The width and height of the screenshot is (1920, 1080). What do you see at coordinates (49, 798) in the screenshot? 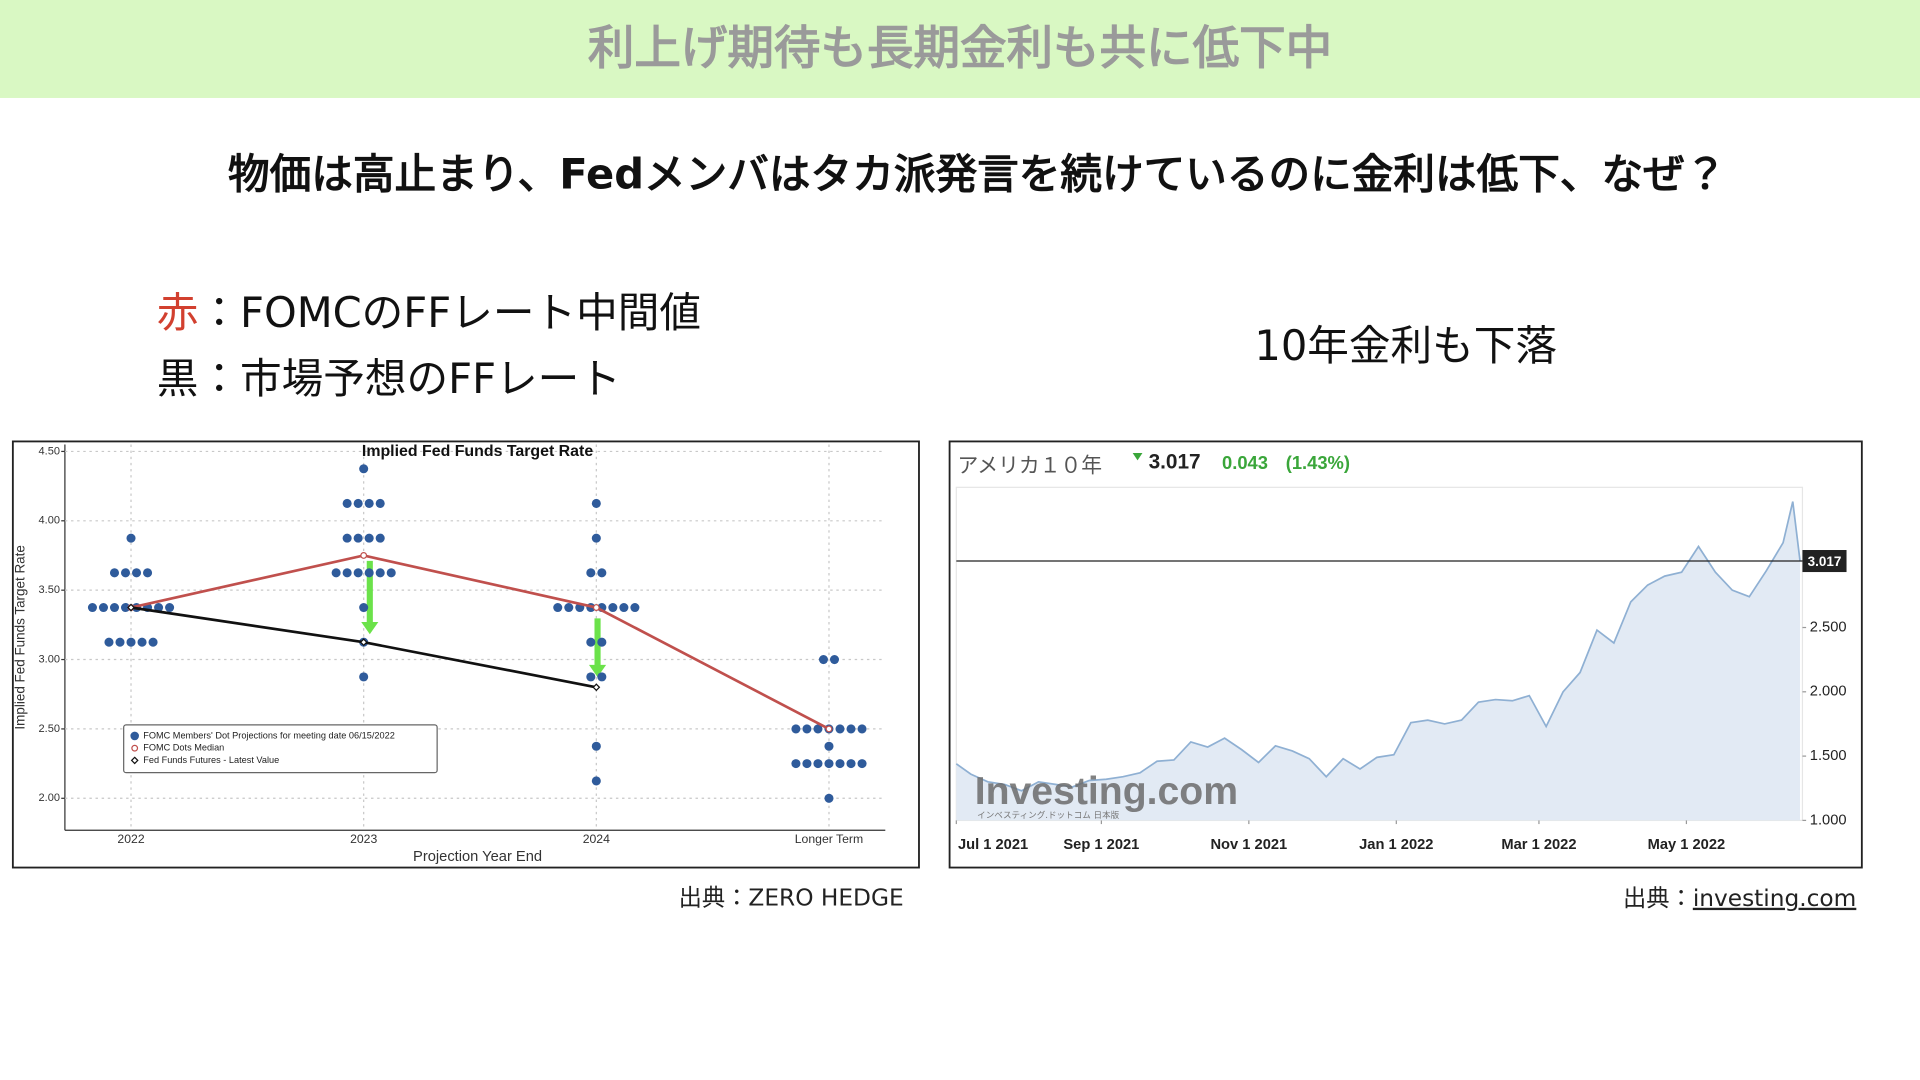
I see `y-tick-label: 2.00` at bounding box center [49, 798].